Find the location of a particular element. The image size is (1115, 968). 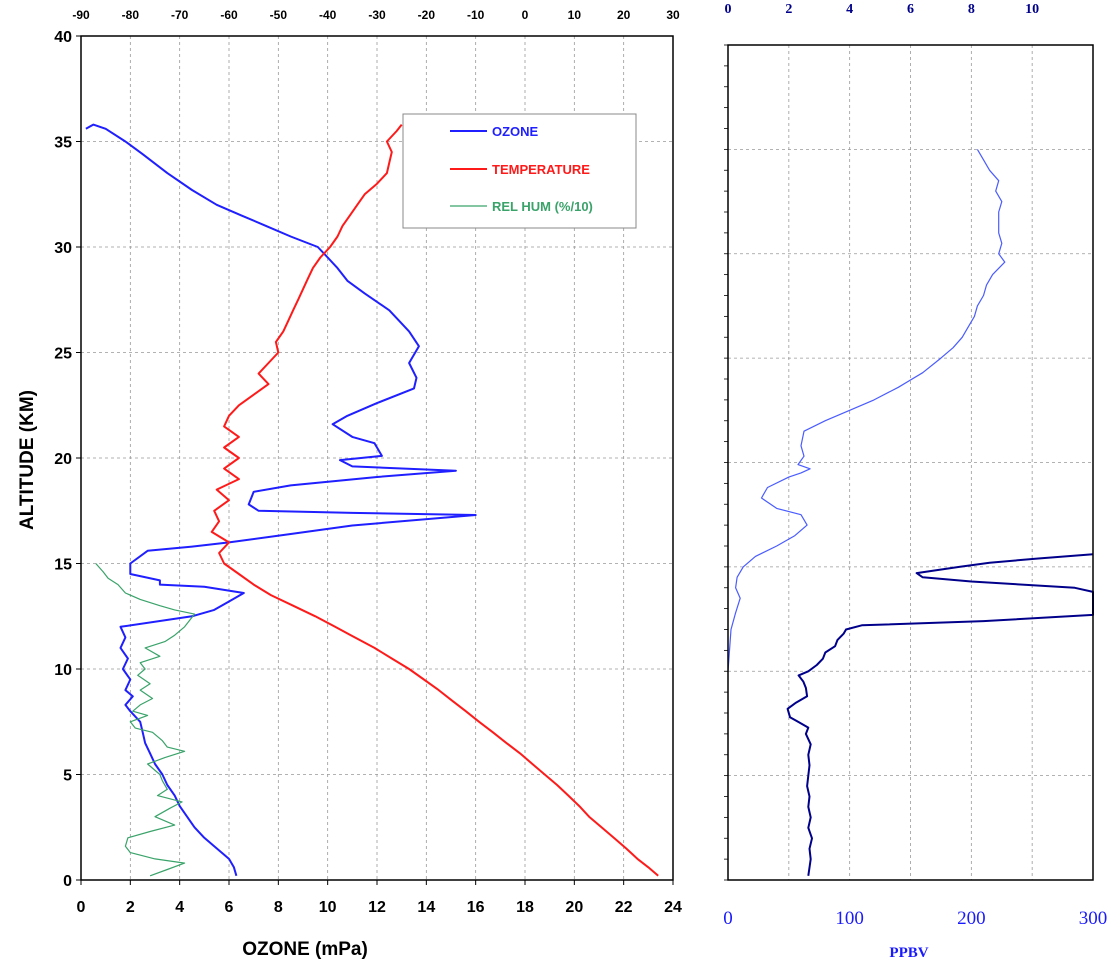

right-top-tick-label: 6 is located at coordinates (910, 9).